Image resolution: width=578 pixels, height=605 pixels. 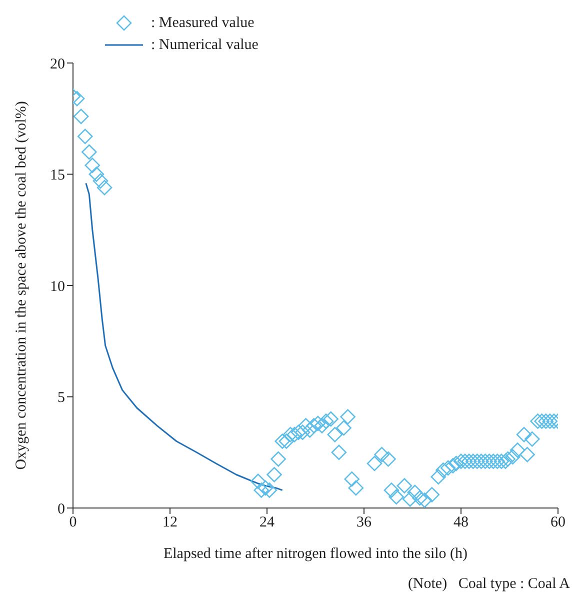 I want to click on y-tick-label: 5, so click(x=61, y=398).